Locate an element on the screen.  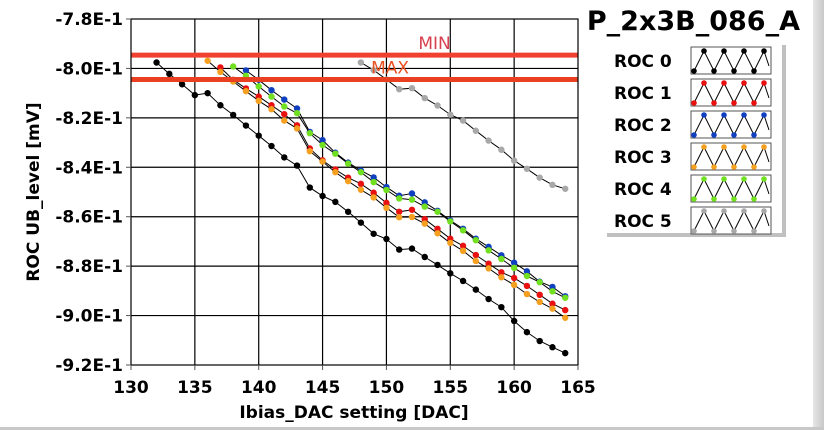
legend-label: ROC 3 is located at coordinates (643, 158).